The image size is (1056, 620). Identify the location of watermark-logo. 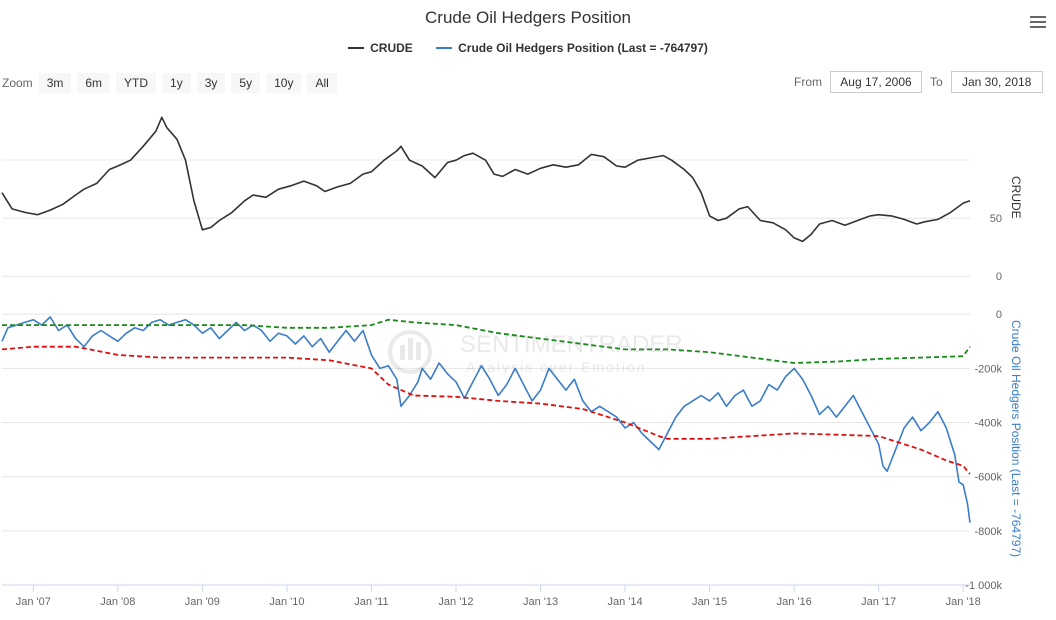
(410, 352).